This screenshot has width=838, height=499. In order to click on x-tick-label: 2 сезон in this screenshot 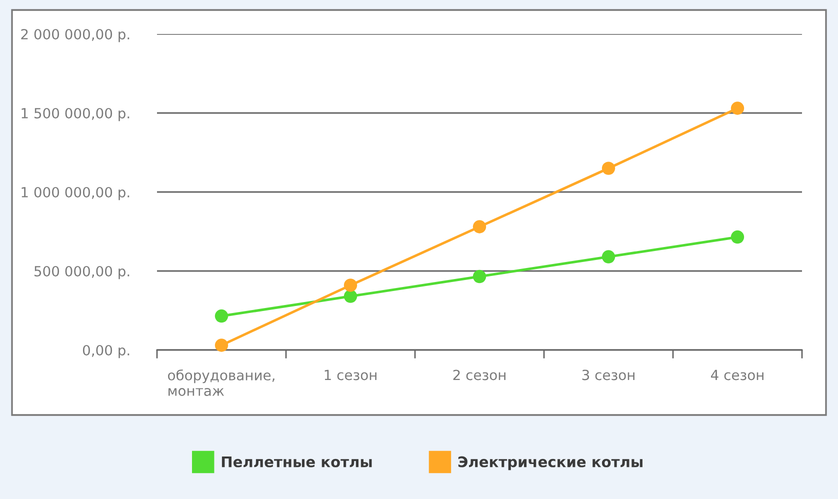, I will do `click(479, 375)`.